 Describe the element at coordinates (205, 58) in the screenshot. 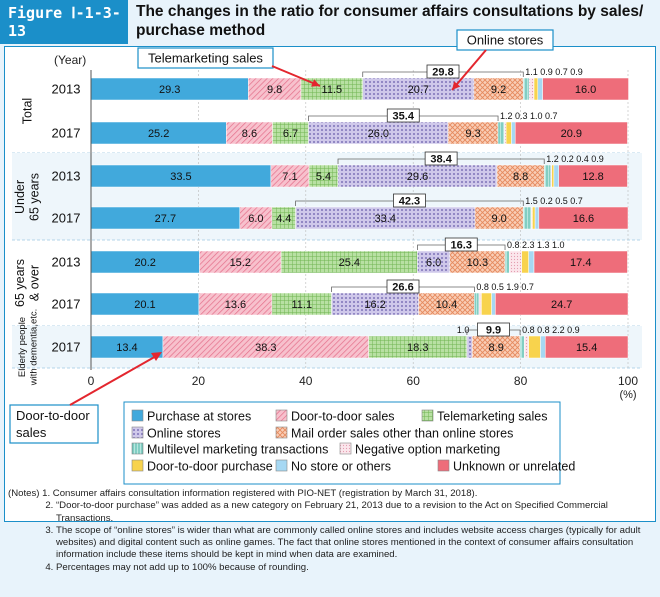

I see `callout-telemarketing-box` at that location.